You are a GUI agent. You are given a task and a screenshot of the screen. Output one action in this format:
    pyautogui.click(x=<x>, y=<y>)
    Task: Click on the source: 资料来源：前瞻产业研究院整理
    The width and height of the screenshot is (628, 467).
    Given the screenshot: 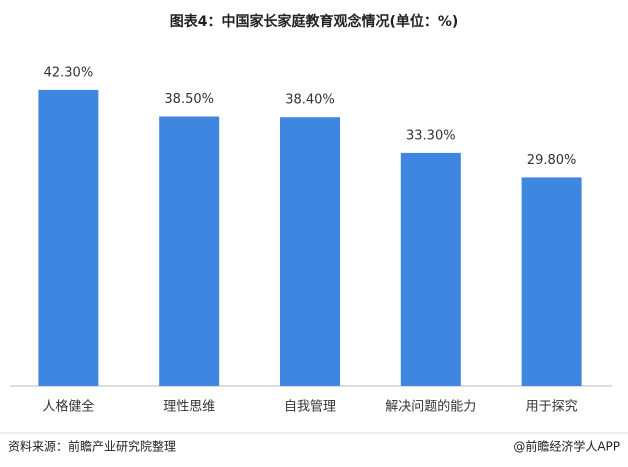 What is the action you would take?
    pyautogui.click(x=92, y=446)
    